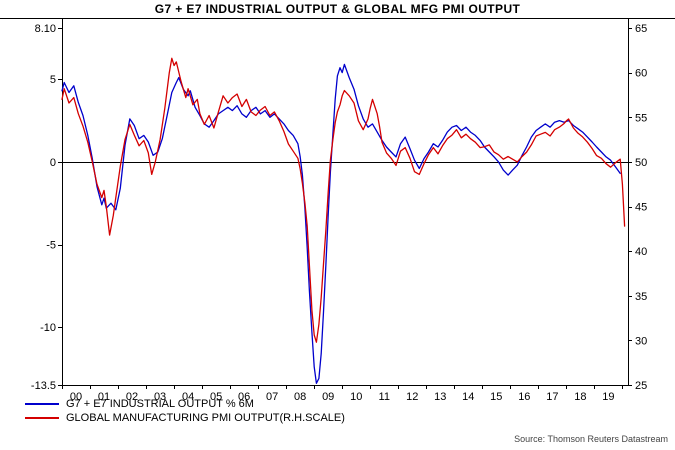 Image resolution: width=675 pixels, height=450 pixels. What do you see at coordinates (356, 397) in the screenshot?
I see `x-axis-year-label: 10` at bounding box center [356, 397].